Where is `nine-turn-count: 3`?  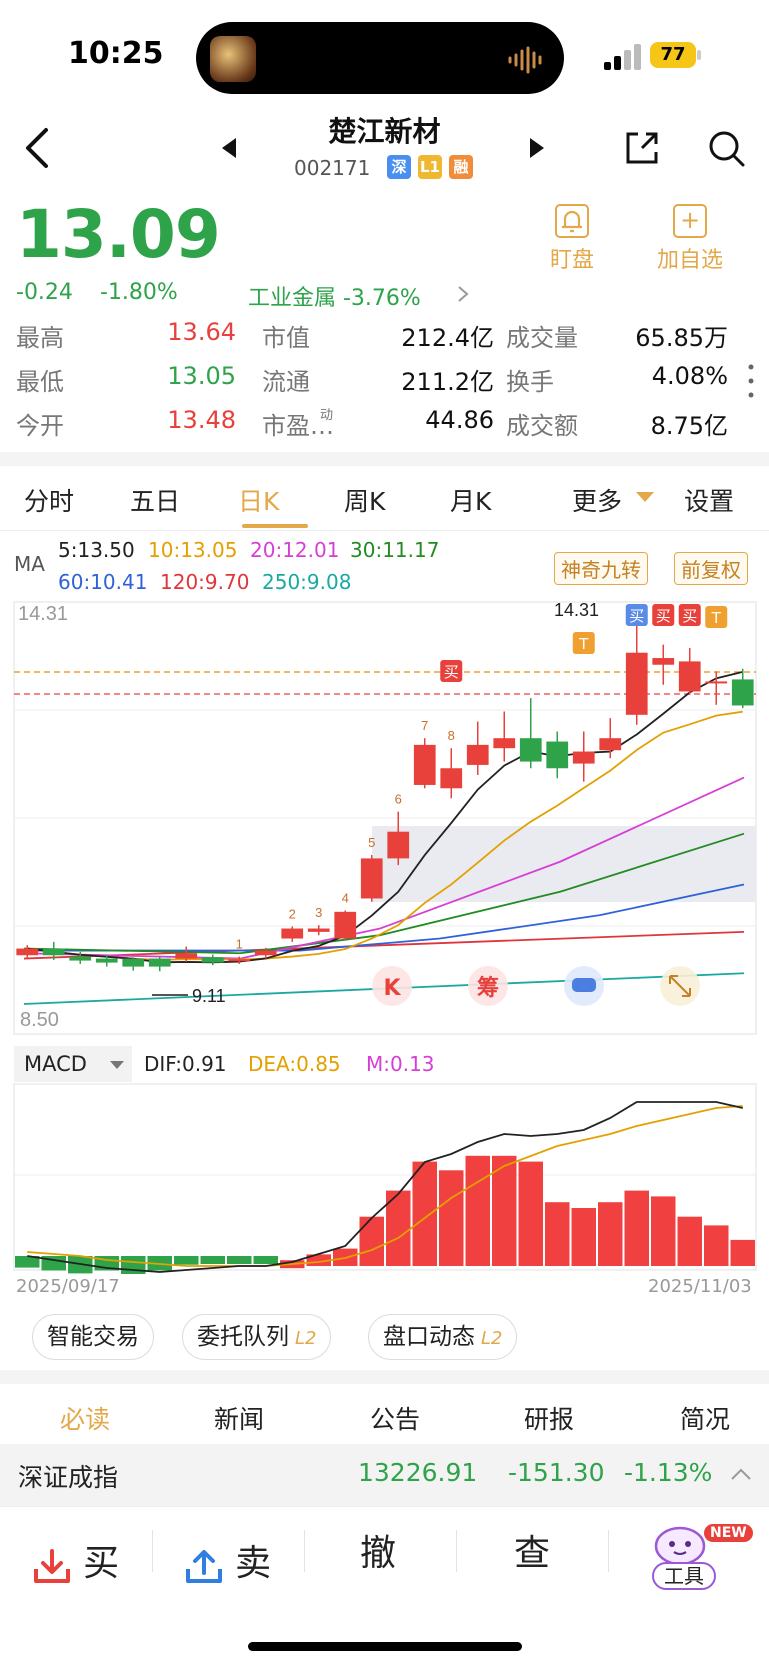
nine-turn-count: 3 is located at coordinates (318, 912).